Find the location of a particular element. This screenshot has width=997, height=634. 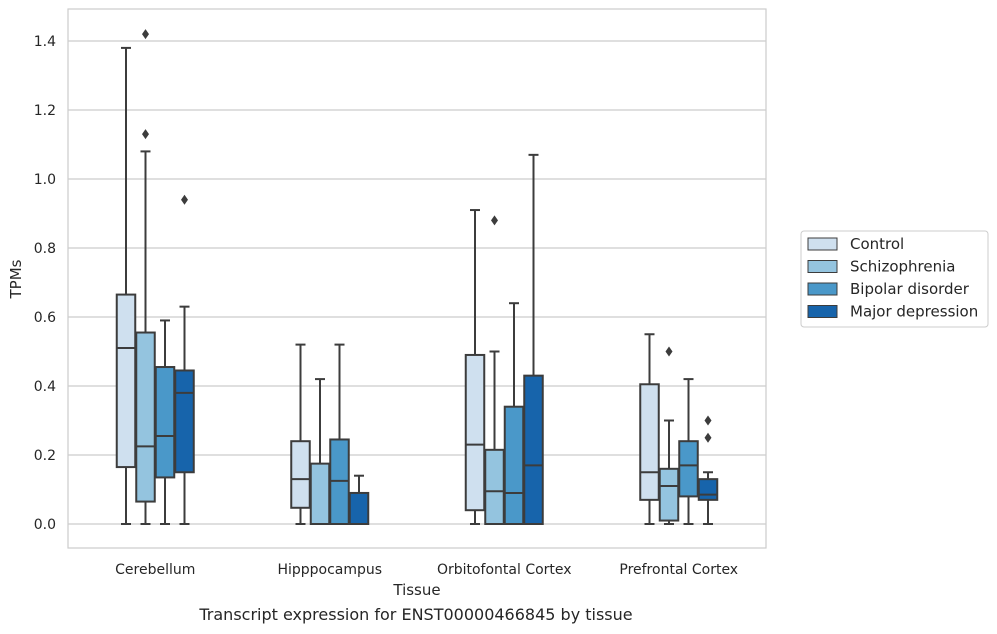

x-tick-label: Orbitofontal Cortex is located at coordinates (504, 570).